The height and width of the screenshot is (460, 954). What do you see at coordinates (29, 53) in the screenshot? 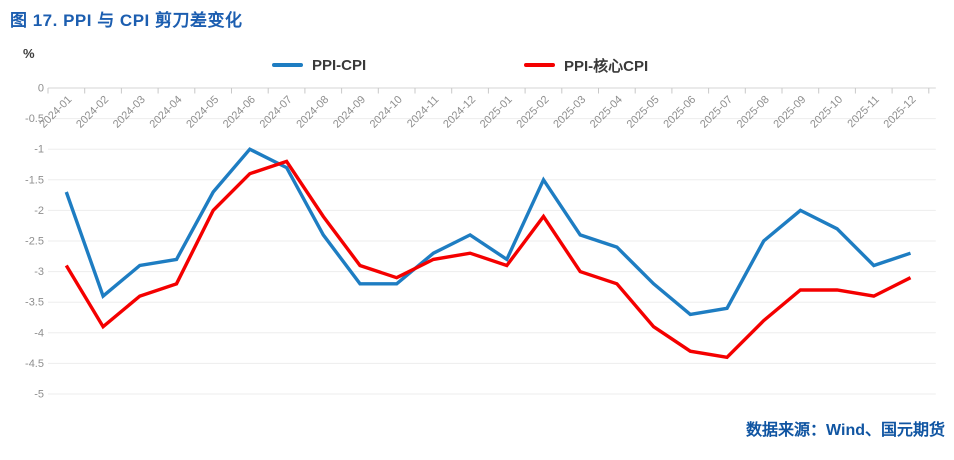
I see `y-axis-unit-label: %` at bounding box center [29, 53].